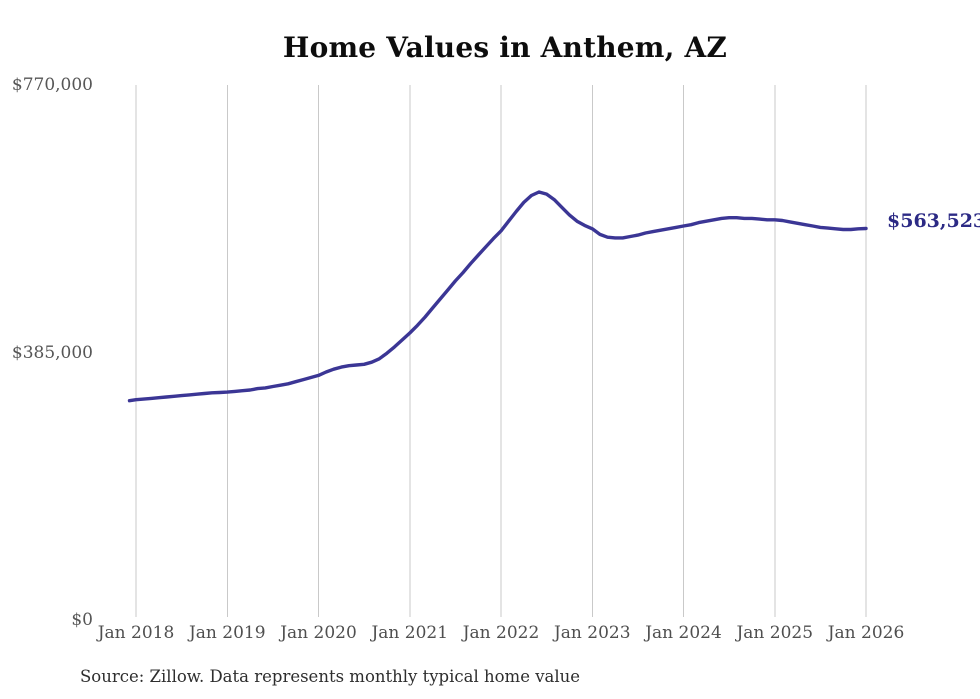 This screenshot has height=699, width=980. What do you see at coordinates (501, 633) in the screenshot?
I see `x-tick-label: Jan 2022` at bounding box center [501, 633].